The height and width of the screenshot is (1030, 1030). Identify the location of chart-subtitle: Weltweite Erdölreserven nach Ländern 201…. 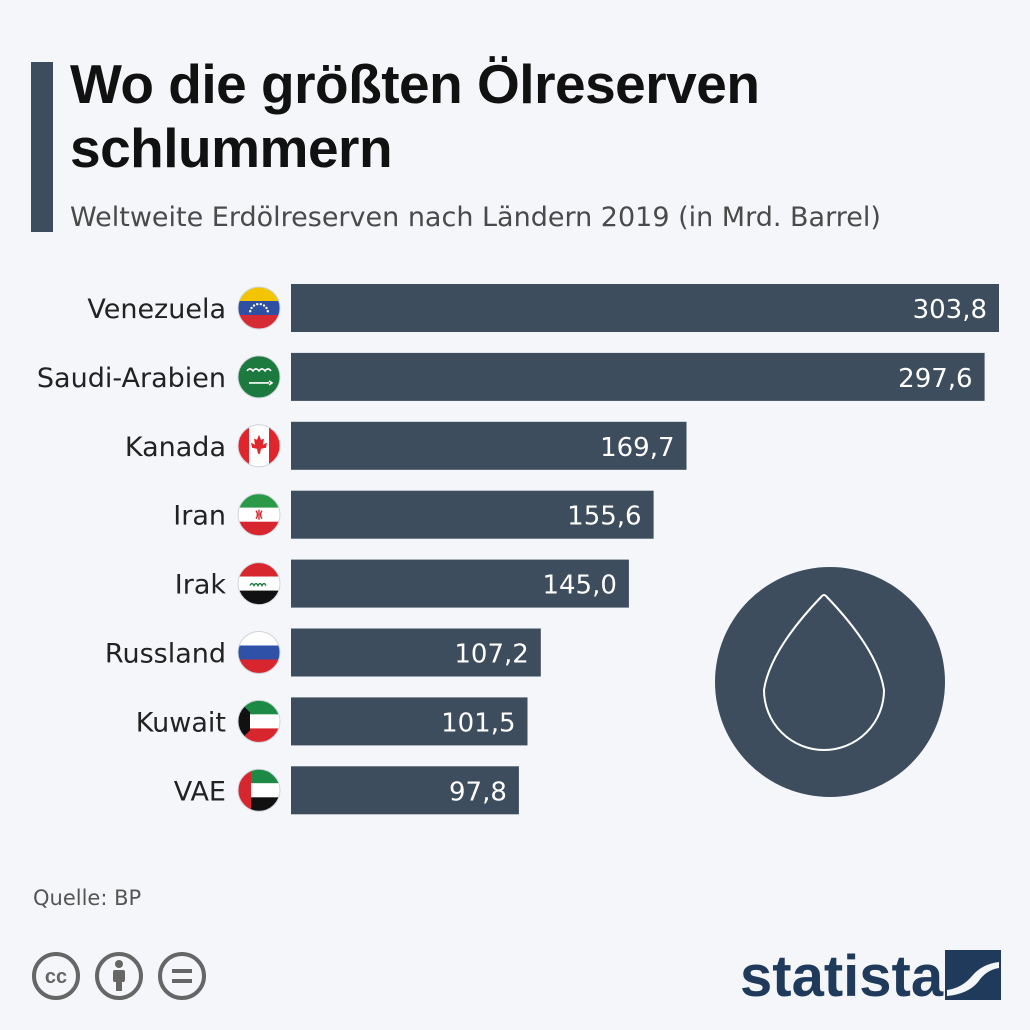
(475, 217).